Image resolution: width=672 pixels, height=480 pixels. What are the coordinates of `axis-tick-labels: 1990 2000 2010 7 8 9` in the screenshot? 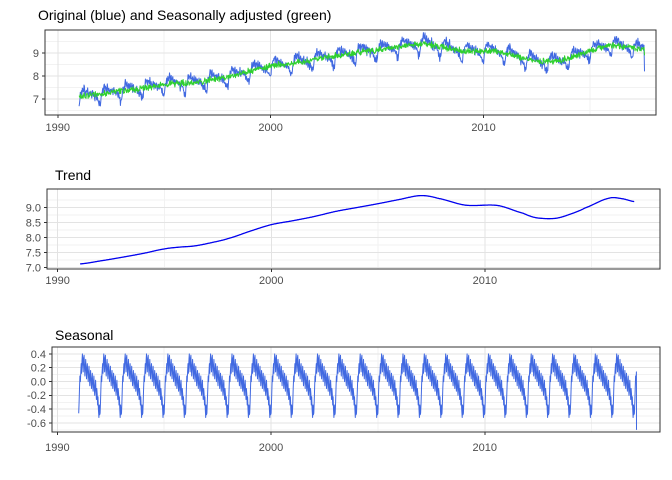 It's located at (264, 91).